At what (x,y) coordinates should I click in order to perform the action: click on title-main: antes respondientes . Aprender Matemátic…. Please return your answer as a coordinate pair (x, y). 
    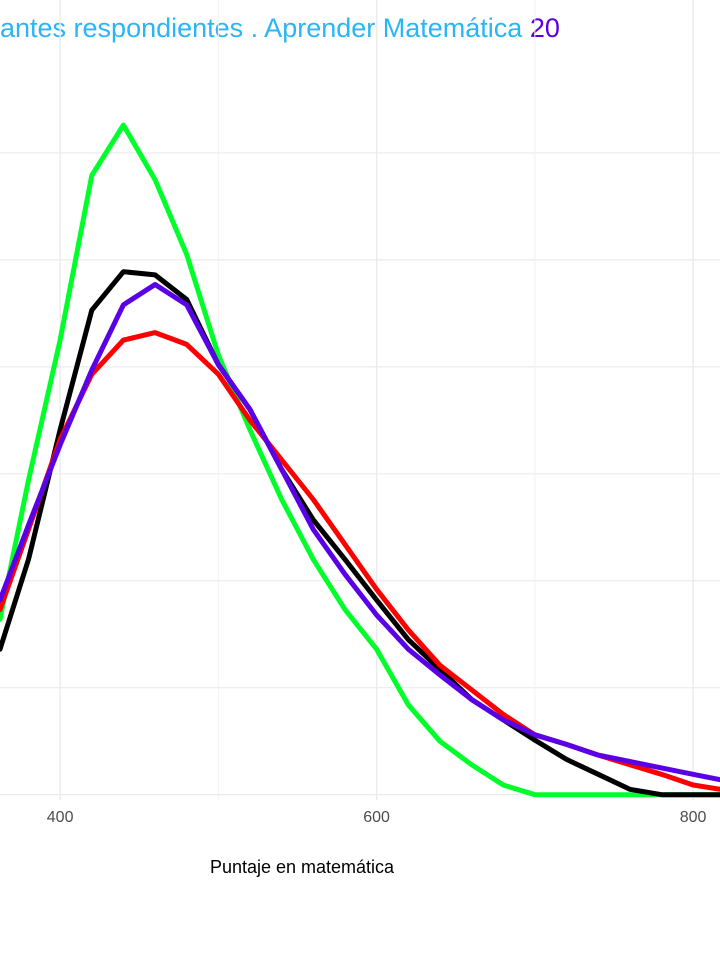
    Looking at the image, I should click on (261, 28).